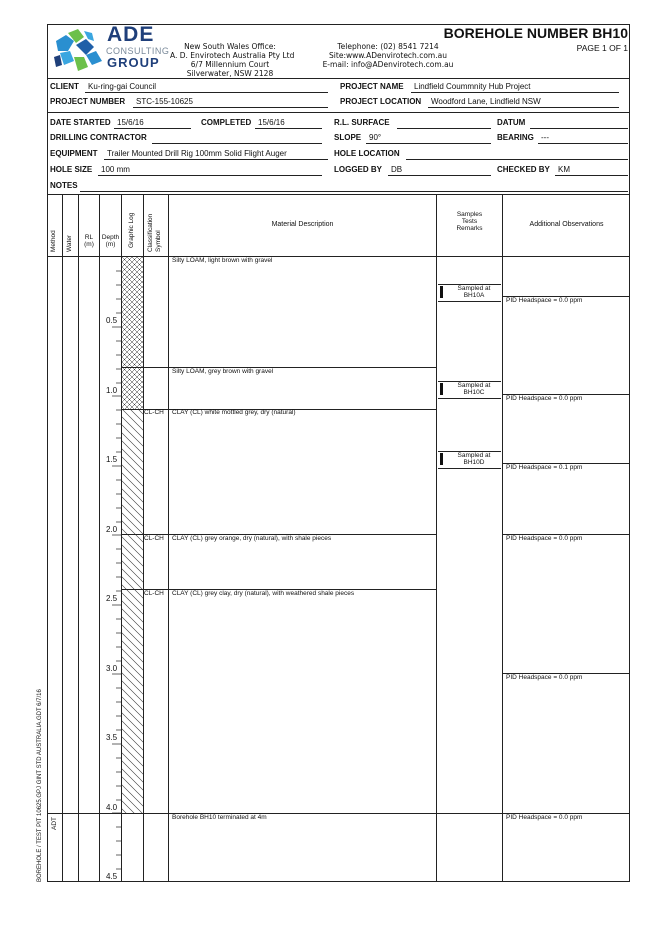  Describe the element at coordinates (388, 64) in the screenshot. I see `contact-email: E-mail: info@ADenvirotech.com.au` at that location.